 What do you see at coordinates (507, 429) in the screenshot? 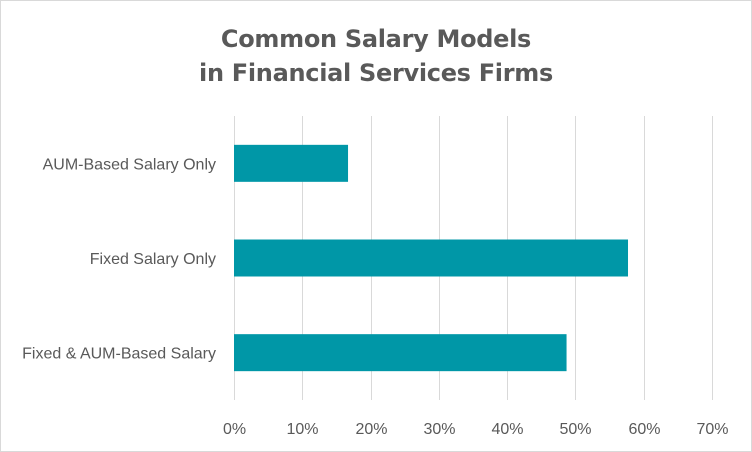
I see `x-tick-label-4: 40%` at bounding box center [507, 429].